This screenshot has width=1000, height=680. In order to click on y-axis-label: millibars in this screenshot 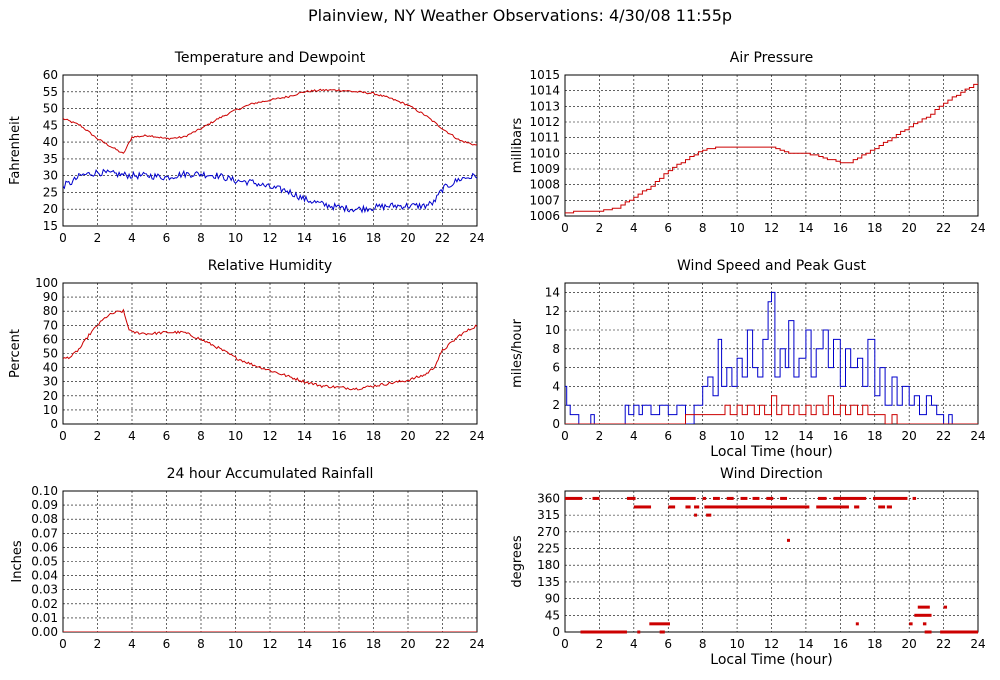, I will do `click(517, 146)`.